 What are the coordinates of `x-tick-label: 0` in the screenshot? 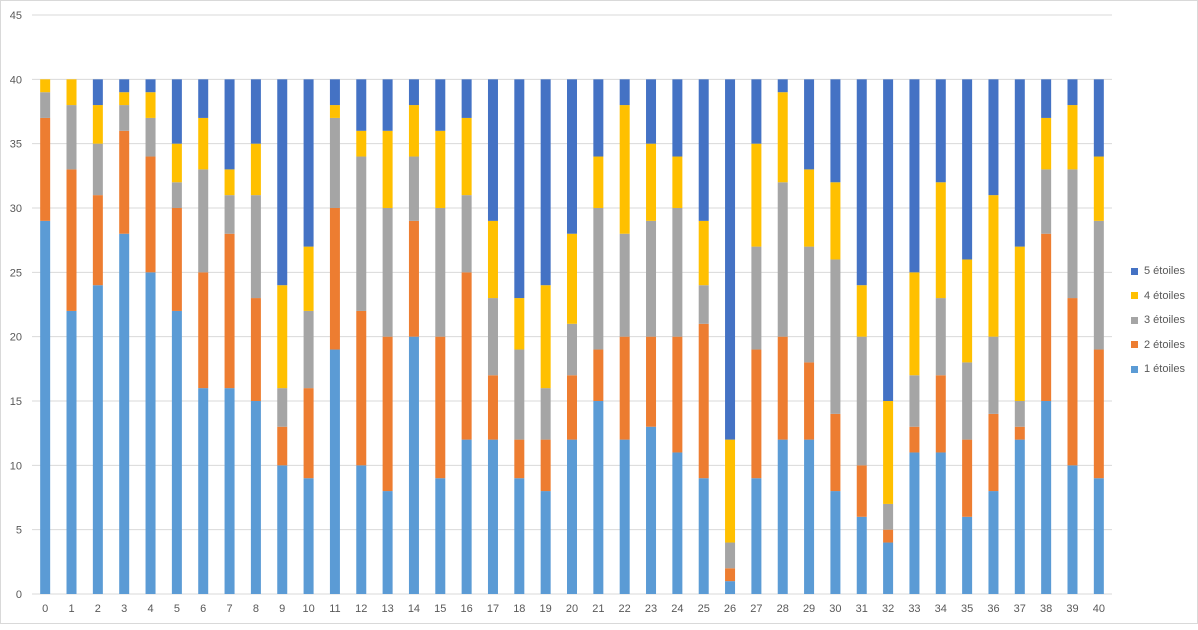 It's located at (45, 609).